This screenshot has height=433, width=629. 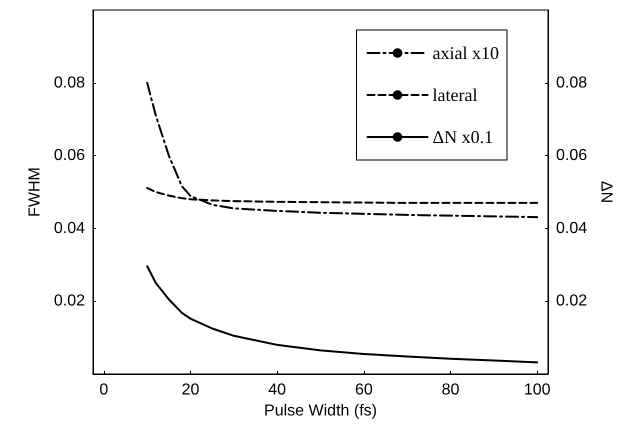 I want to click on legend-label: lateral, so click(x=455, y=95).